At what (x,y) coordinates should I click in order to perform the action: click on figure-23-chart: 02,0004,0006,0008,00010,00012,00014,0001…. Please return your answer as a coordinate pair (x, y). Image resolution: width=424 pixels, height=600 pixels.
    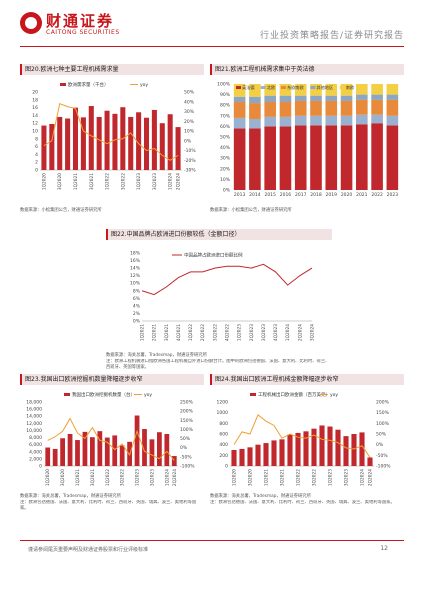
    Looking at the image, I should click on (110, 438).